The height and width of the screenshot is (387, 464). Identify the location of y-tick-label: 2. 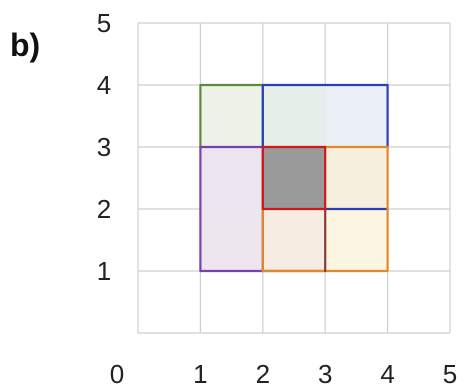
(104, 209).